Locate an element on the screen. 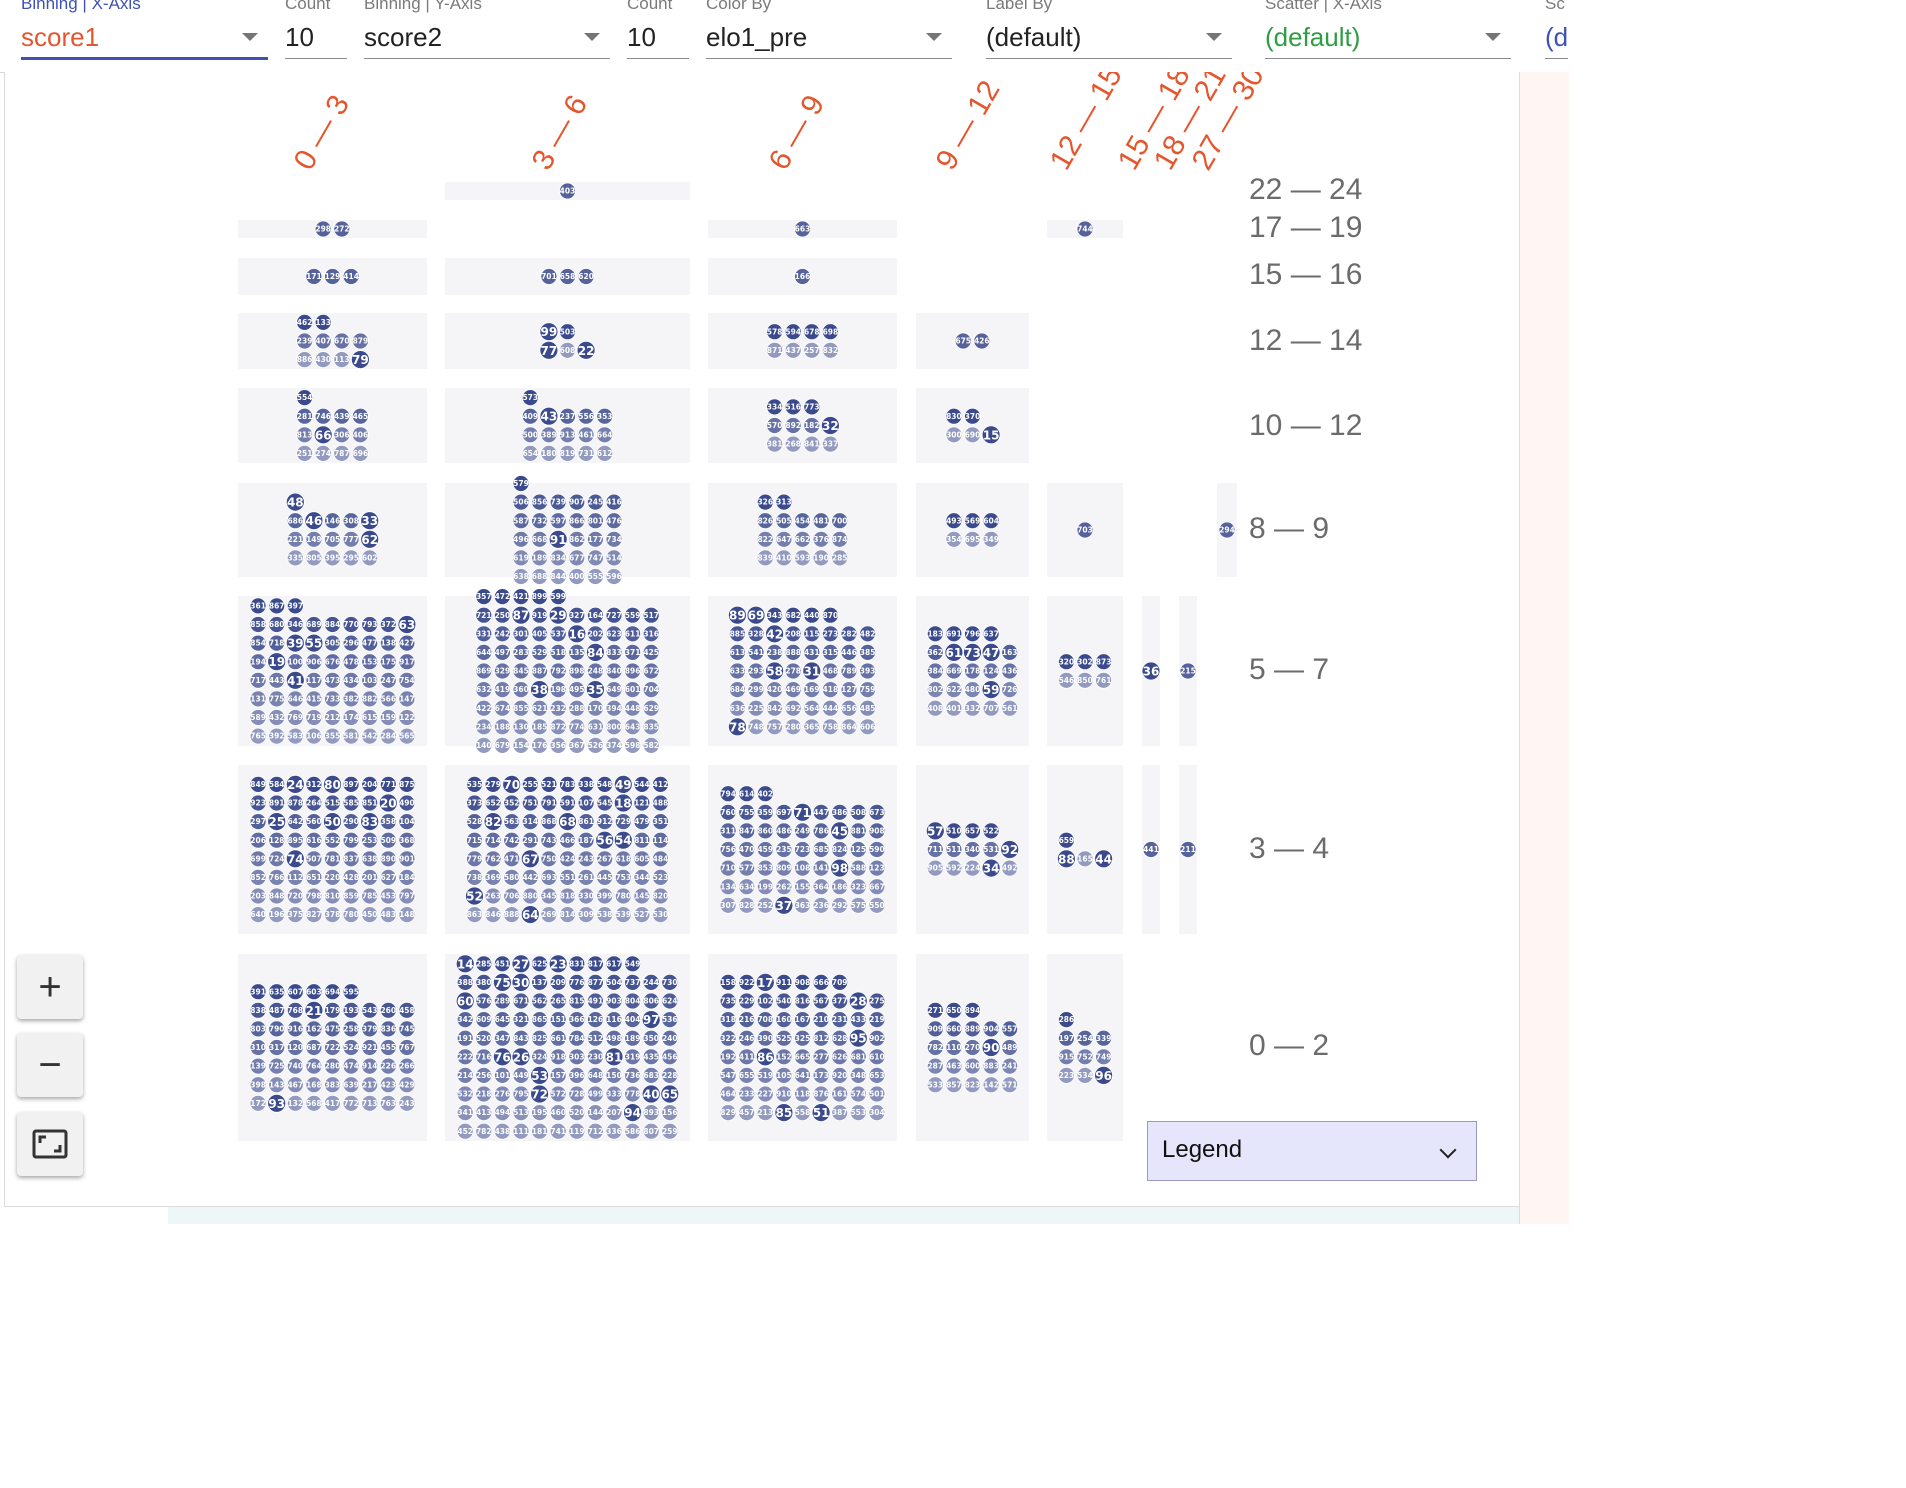 The height and width of the screenshot is (1488, 1906). data-point: 623 is located at coordinates (614, 634).